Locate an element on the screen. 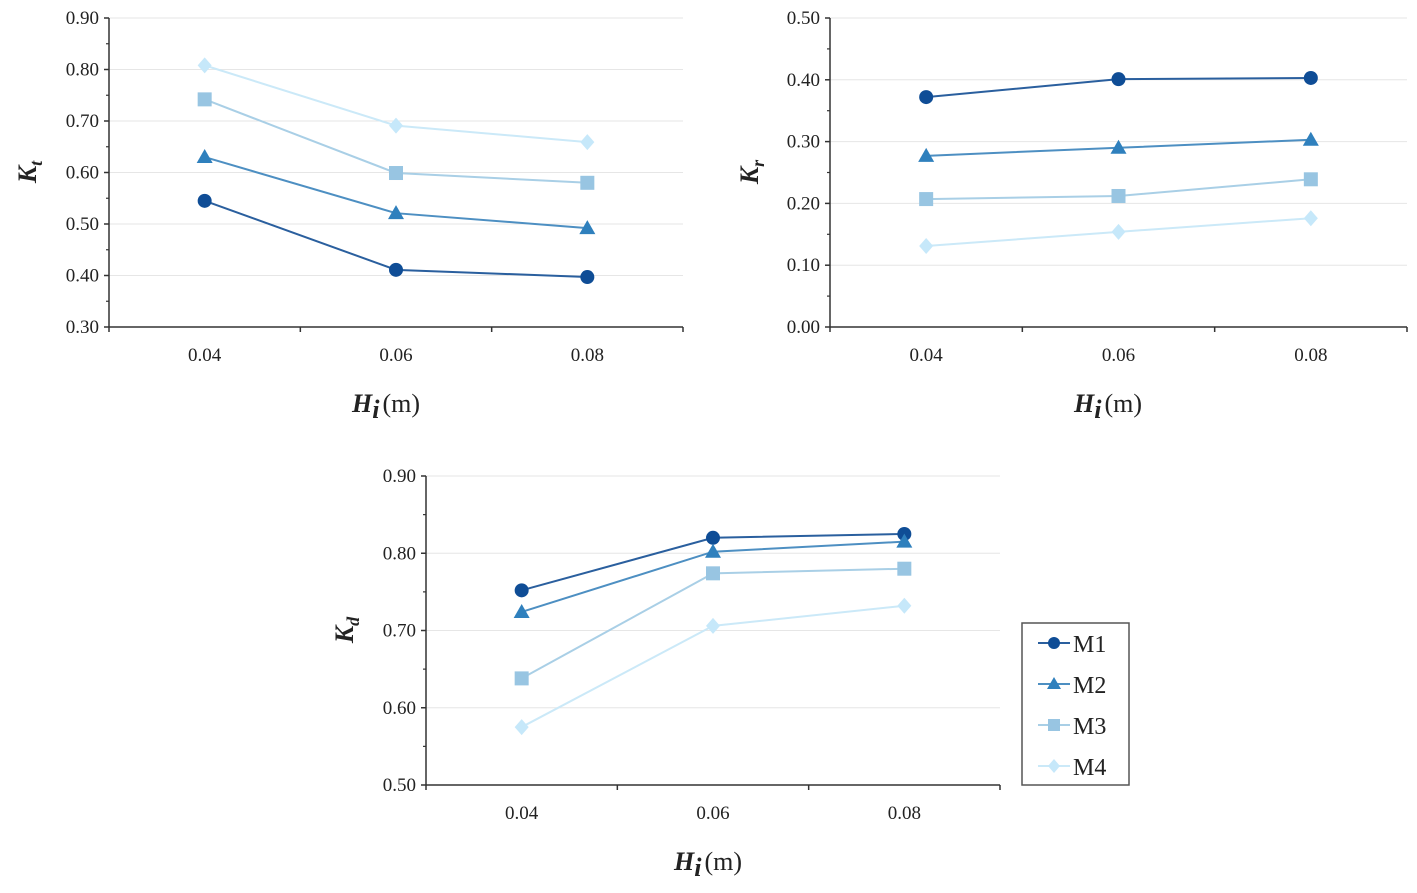 The image size is (1417, 893). legend-label: M3 is located at coordinates (1089, 727).